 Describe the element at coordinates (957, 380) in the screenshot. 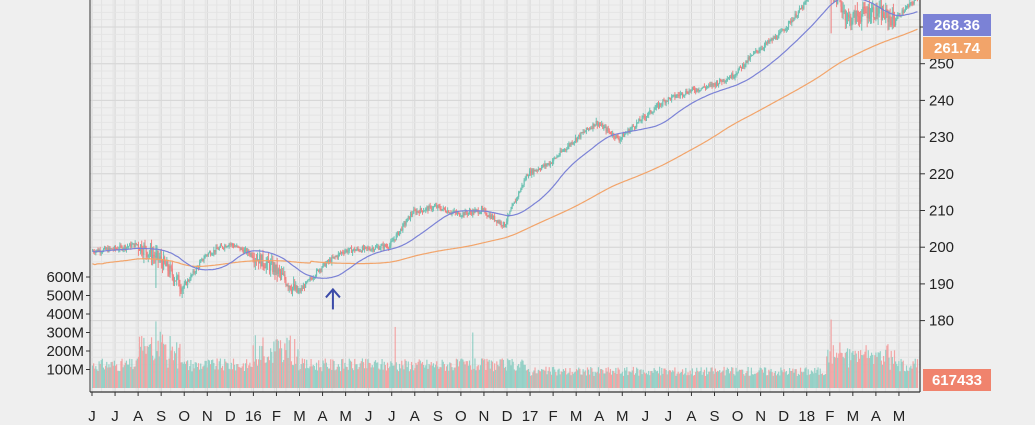

I see `volume-last-value-box` at that location.